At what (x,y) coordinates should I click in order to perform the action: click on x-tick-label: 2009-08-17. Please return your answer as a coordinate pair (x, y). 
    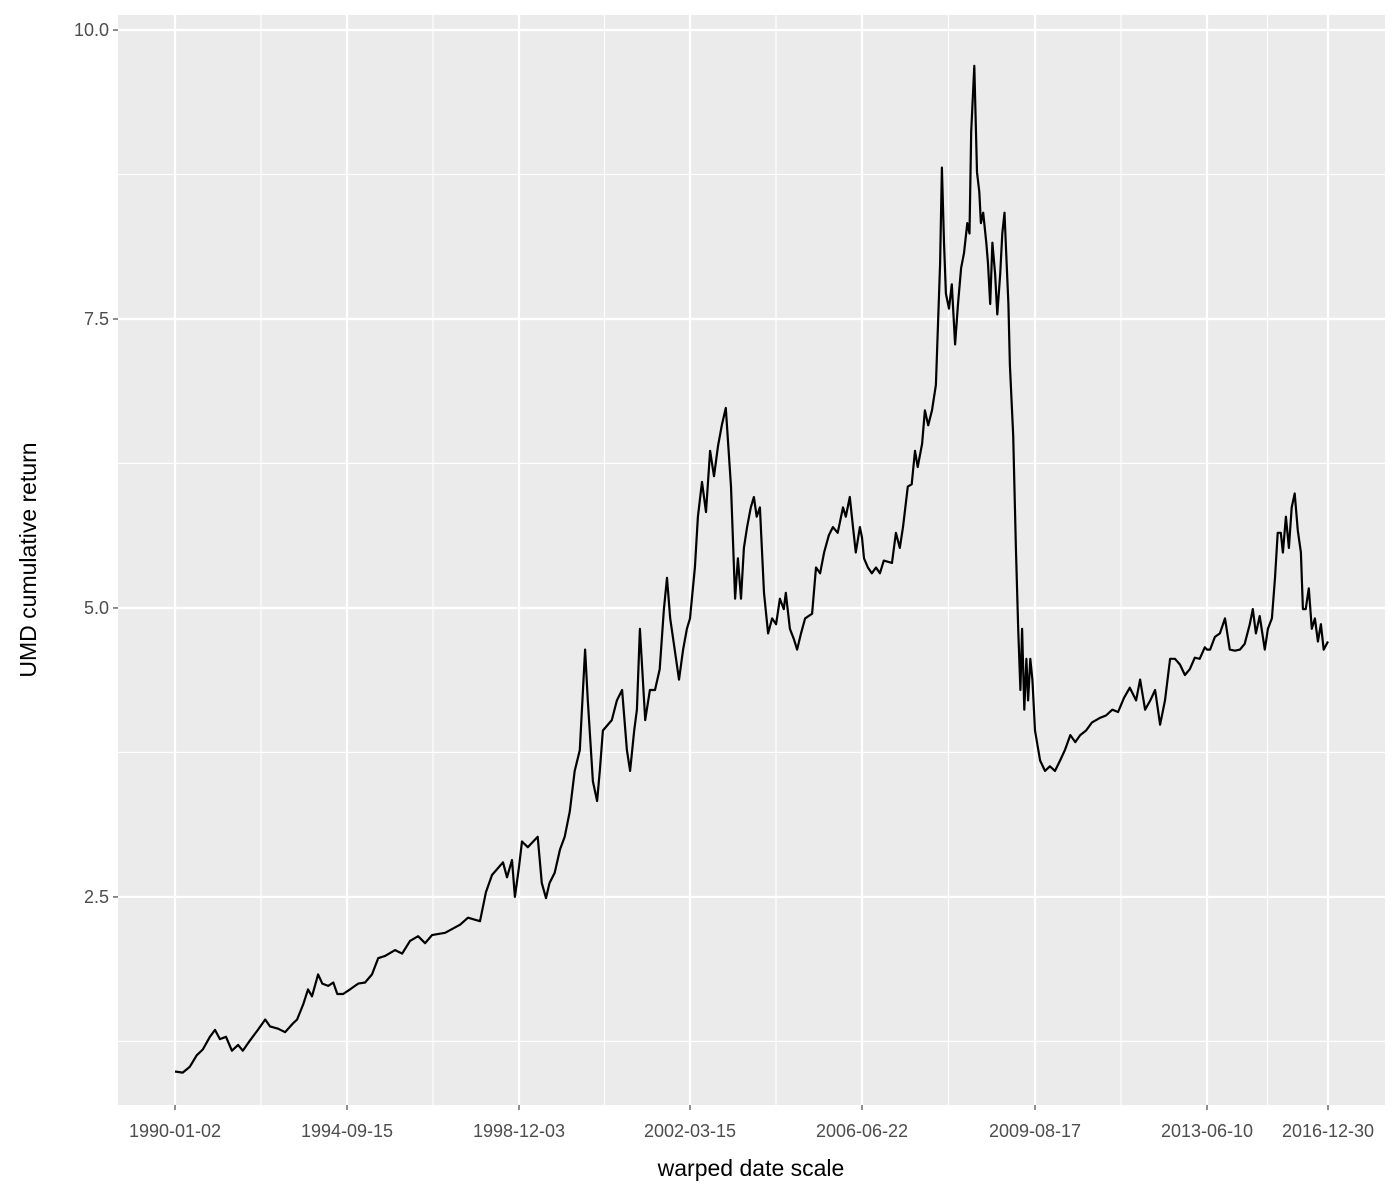
    Looking at the image, I should click on (1035, 1131).